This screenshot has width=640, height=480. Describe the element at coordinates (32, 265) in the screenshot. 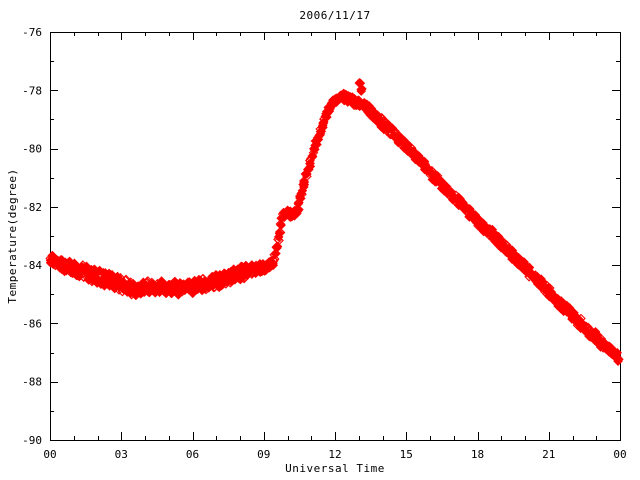

I see `y-tick-label: -84` at that location.